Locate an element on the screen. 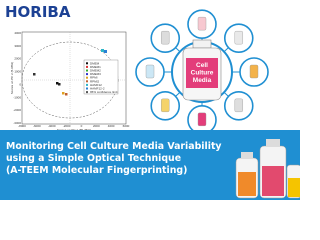  legend-label: DMEM3 is located at coordinates (95, 74).